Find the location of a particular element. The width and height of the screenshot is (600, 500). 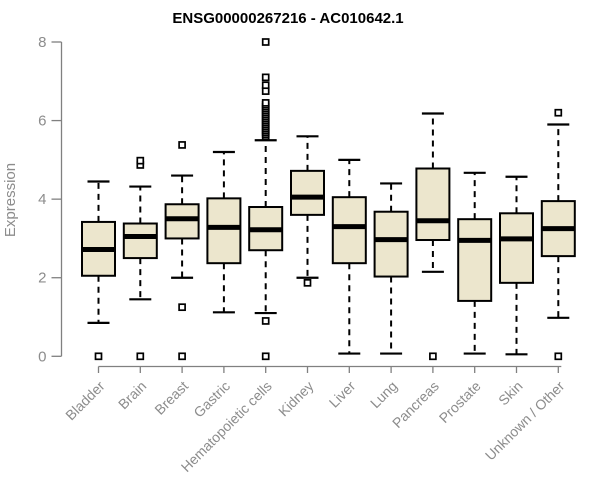

x-tick-label-breast: Breast is located at coordinates (171, 398).